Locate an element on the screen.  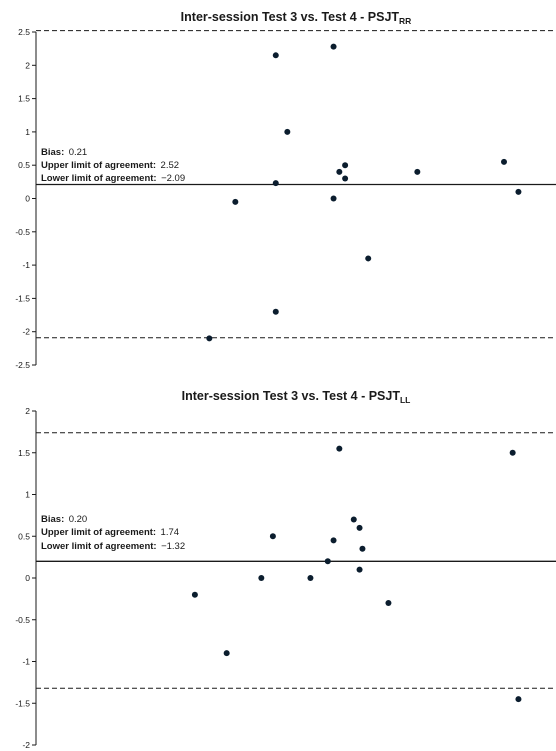
lower-loa-annotation: Lower limit of agreement: −1.32 is located at coordinates (113, 544).